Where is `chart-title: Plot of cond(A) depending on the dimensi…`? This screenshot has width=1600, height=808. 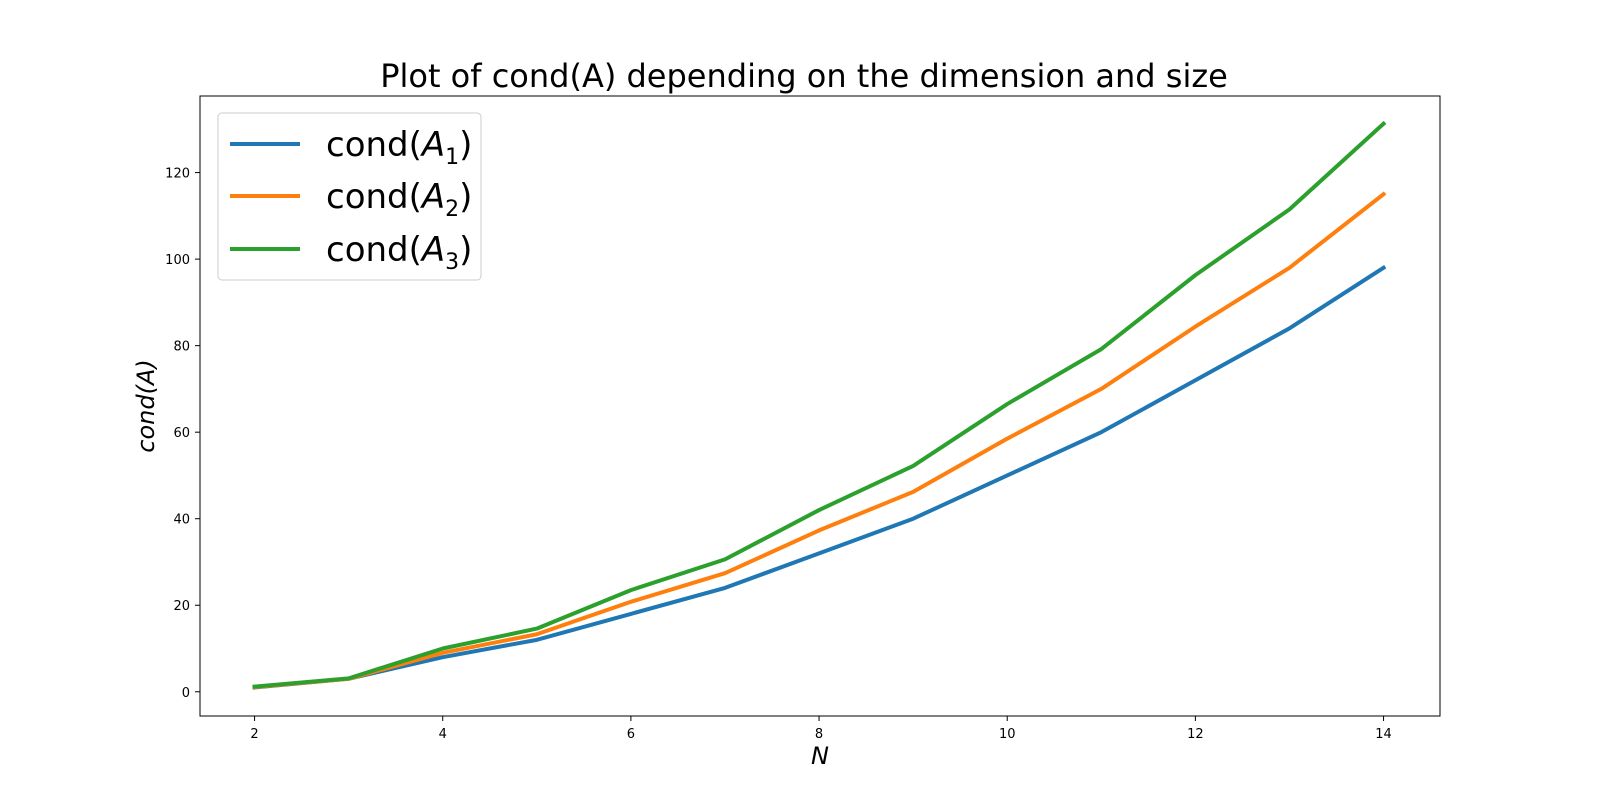 chart-title: Plot of cond(A) depending on the dimensi… is located at coordinates (804, 76).